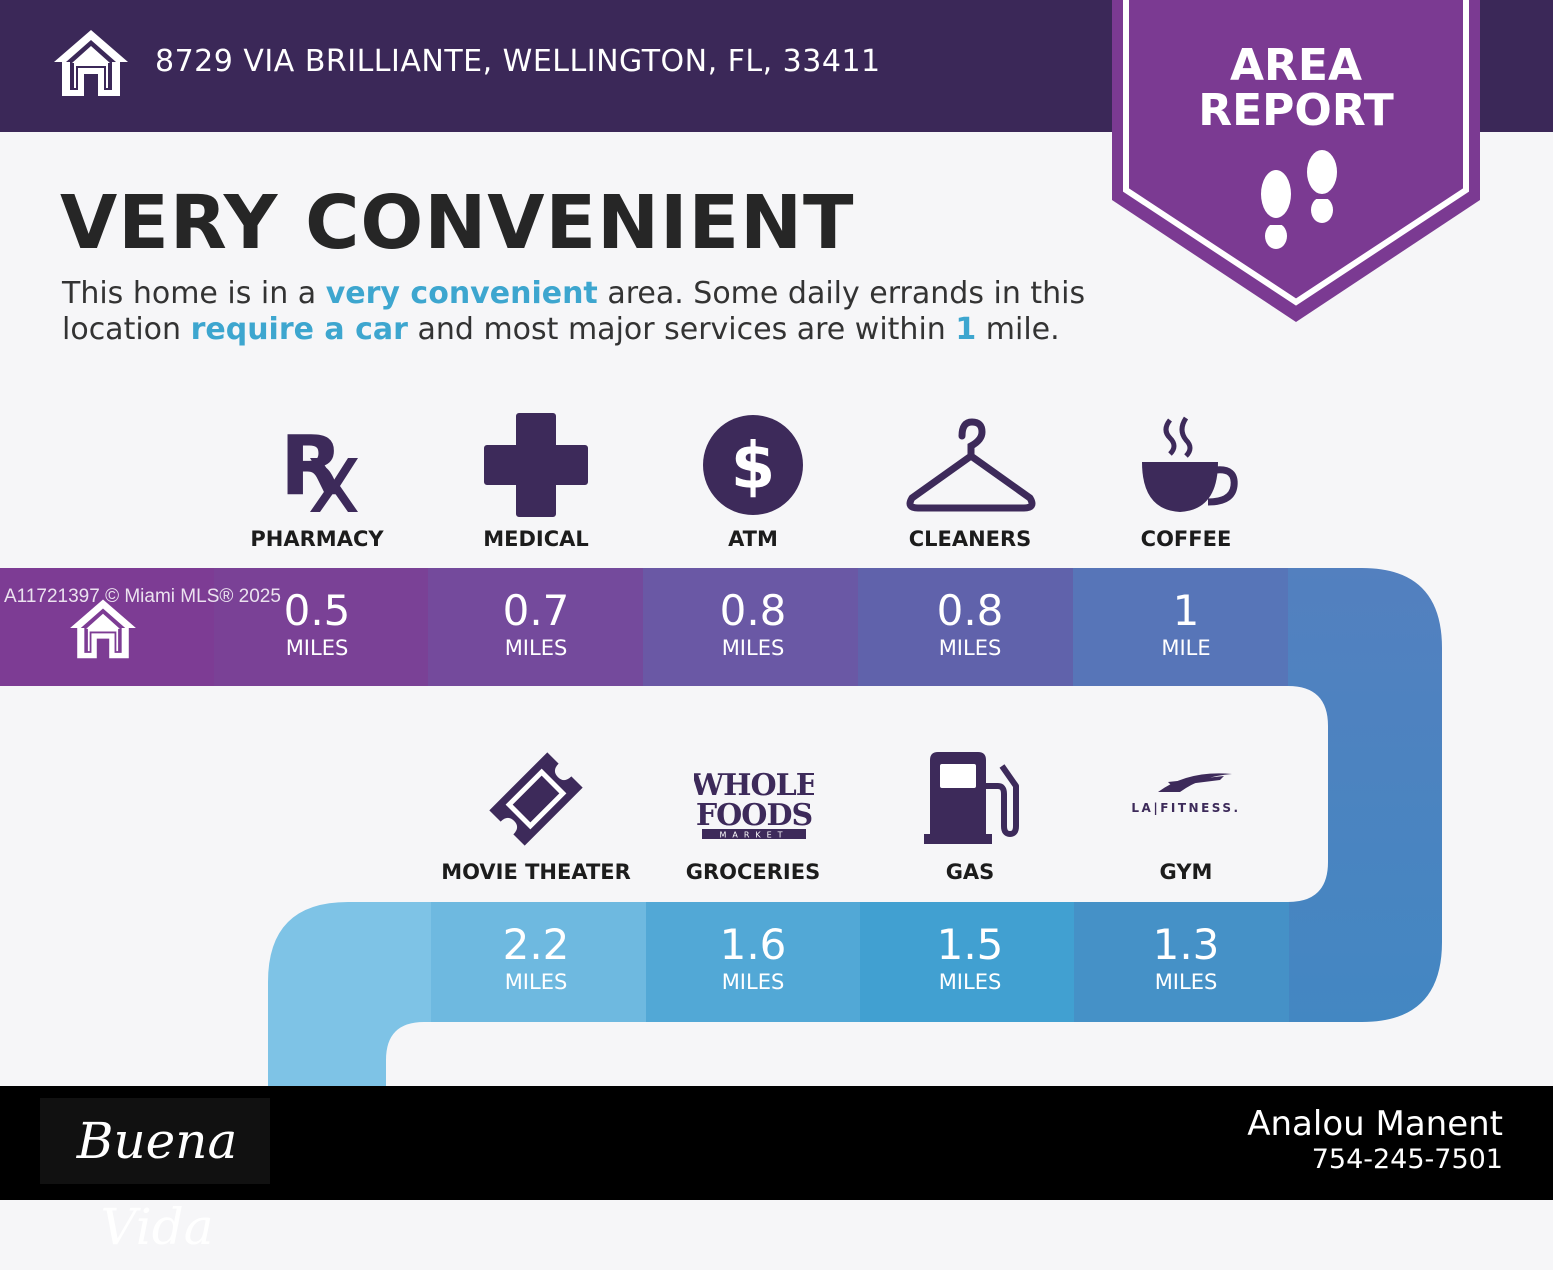  What do you see at coordinates (311, 466) in the screenshot?
I see `svg-text: R` at bounding box center [311, 466].